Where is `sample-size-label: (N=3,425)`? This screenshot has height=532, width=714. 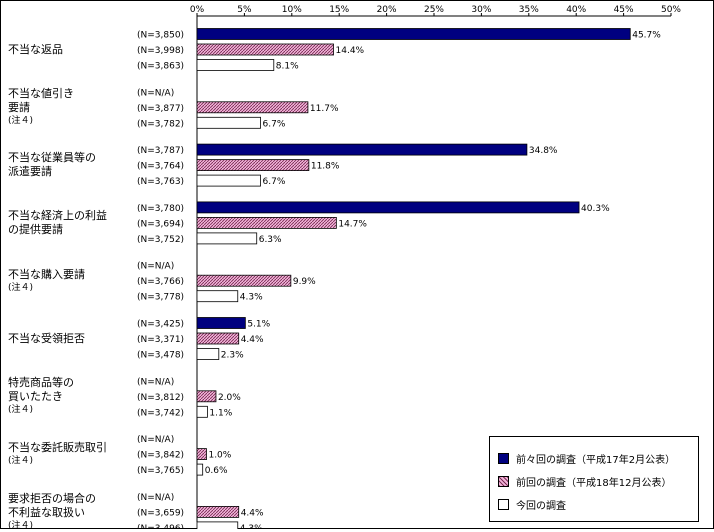 sample-size-label: (N=3,425) is located at coordinates (160, 325).